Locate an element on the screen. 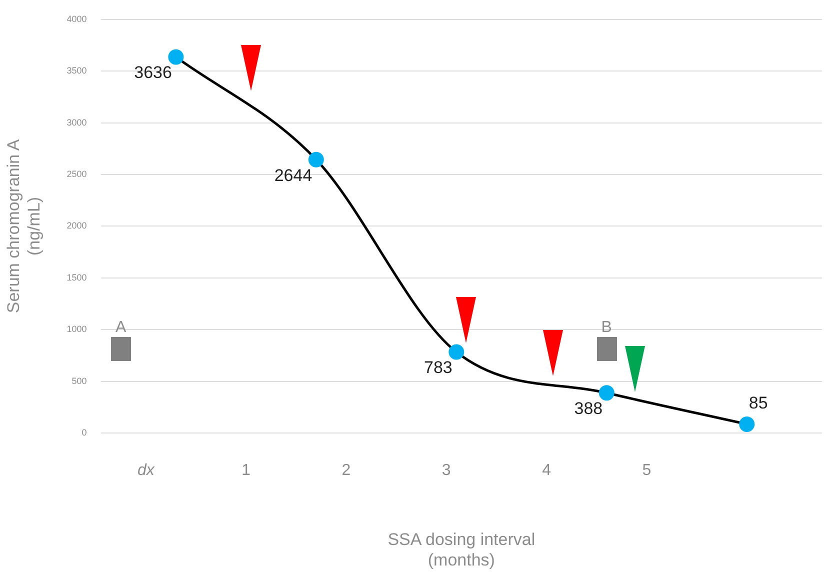  x-tick-label: 5 is located at coordinates (647, 471).